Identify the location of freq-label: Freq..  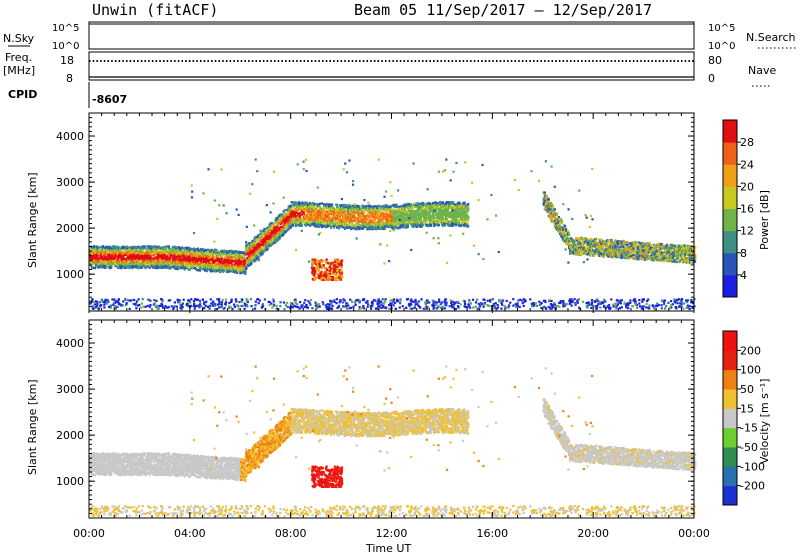
(18, 57).